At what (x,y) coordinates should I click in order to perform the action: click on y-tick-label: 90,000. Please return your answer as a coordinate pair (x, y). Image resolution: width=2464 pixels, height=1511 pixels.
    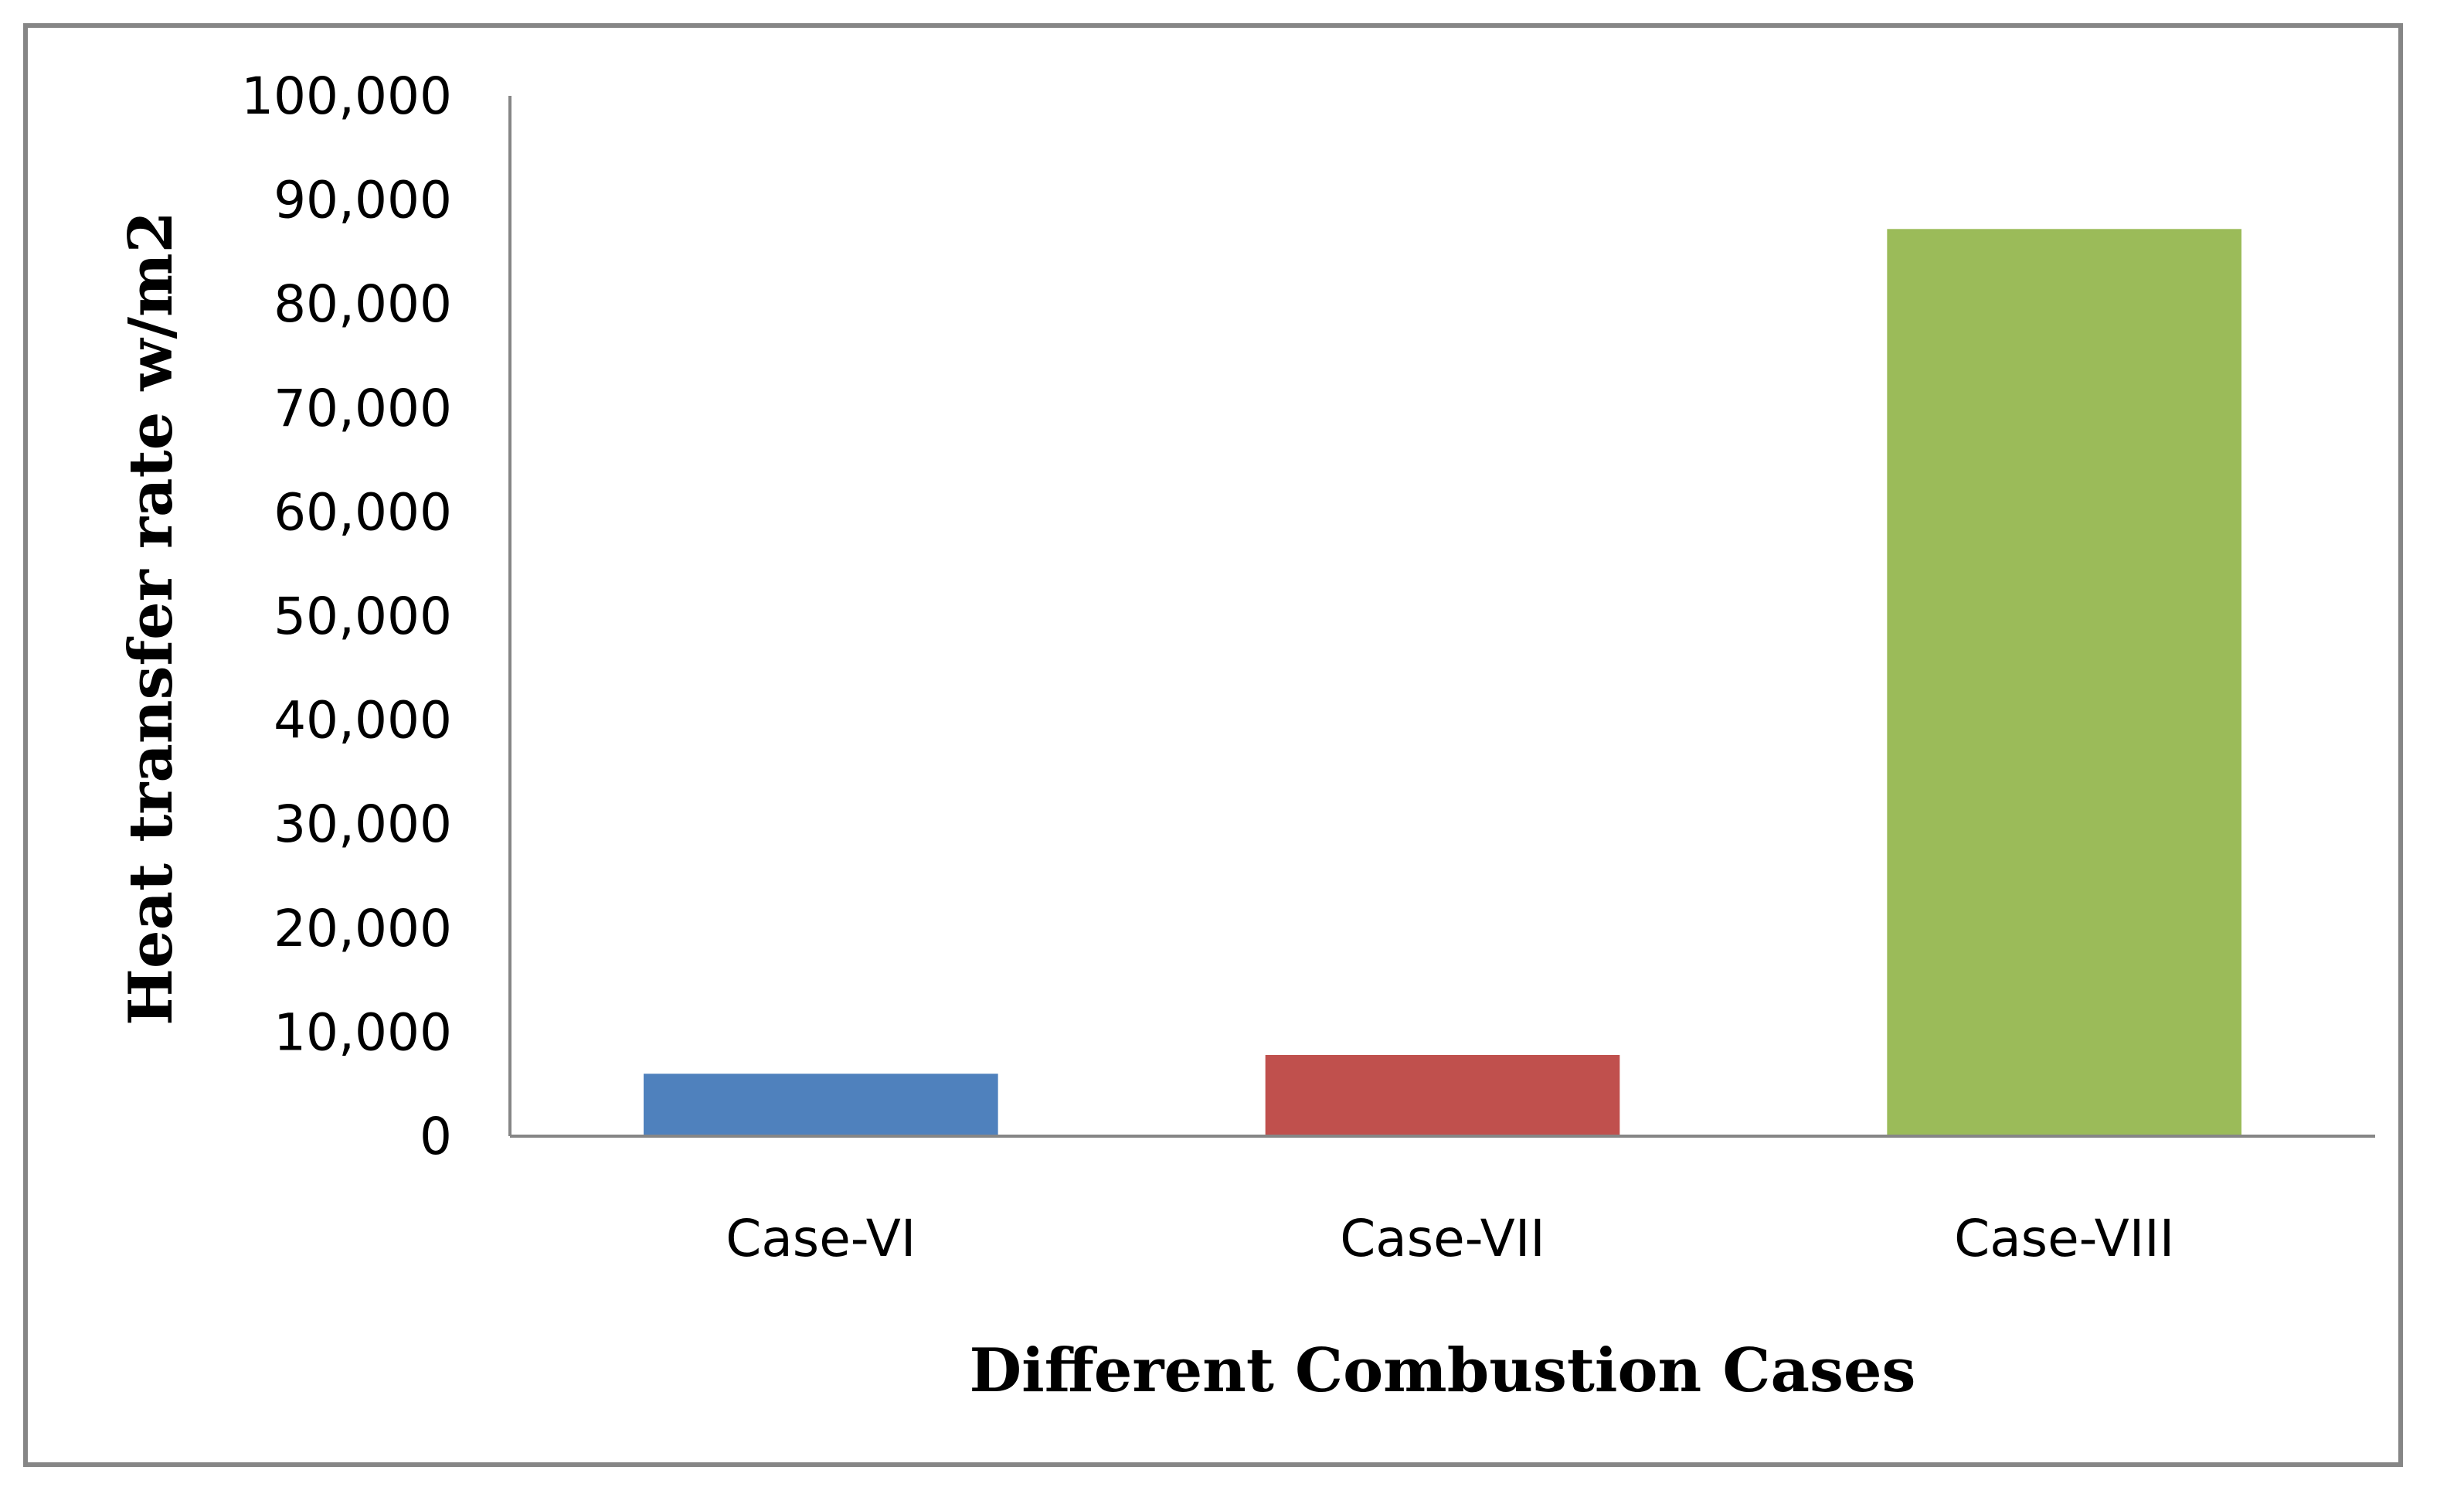
    Looking at the image, I should click on (363, 200).